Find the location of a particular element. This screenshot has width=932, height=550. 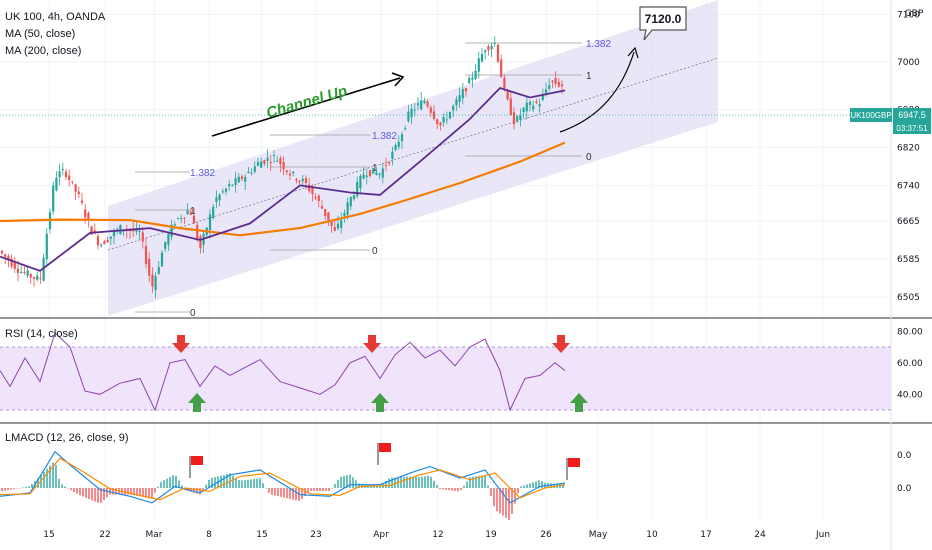

rsi-line is located at coordinates (283, 371).